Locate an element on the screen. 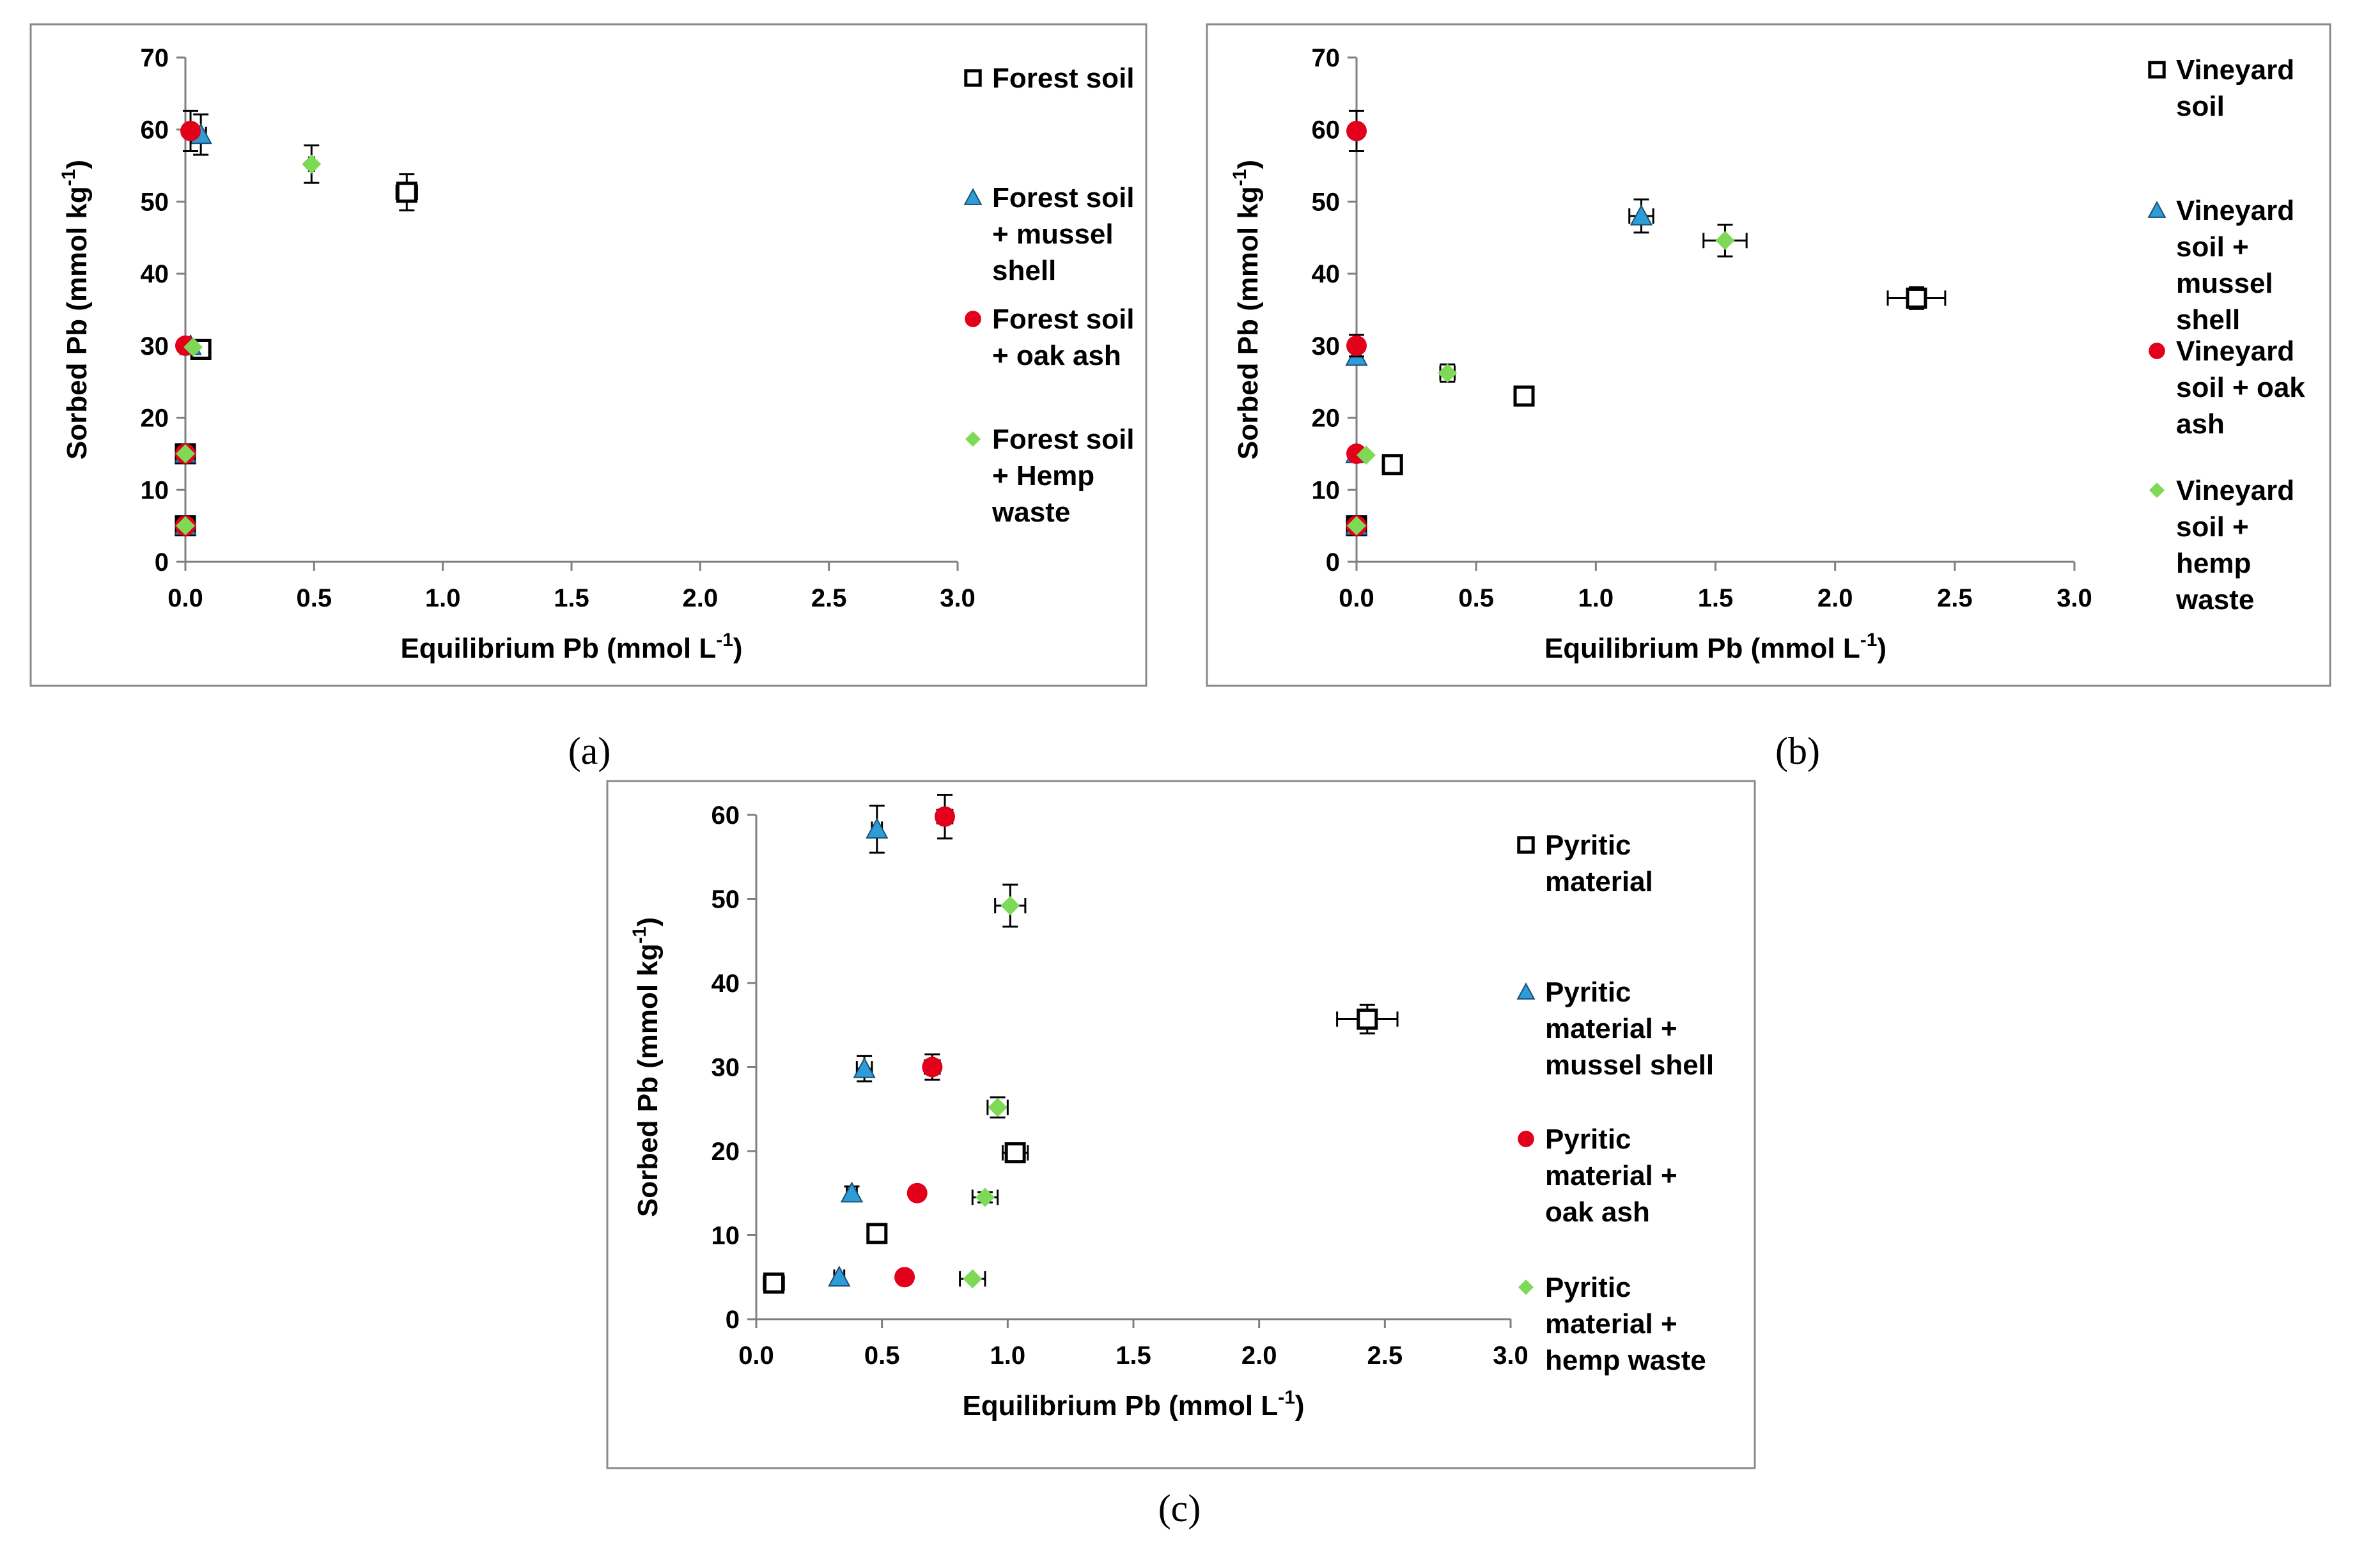 The width and height of the screenshot is (2380, 1548). panel-label: (b) is located at coordinates (1797, 751).